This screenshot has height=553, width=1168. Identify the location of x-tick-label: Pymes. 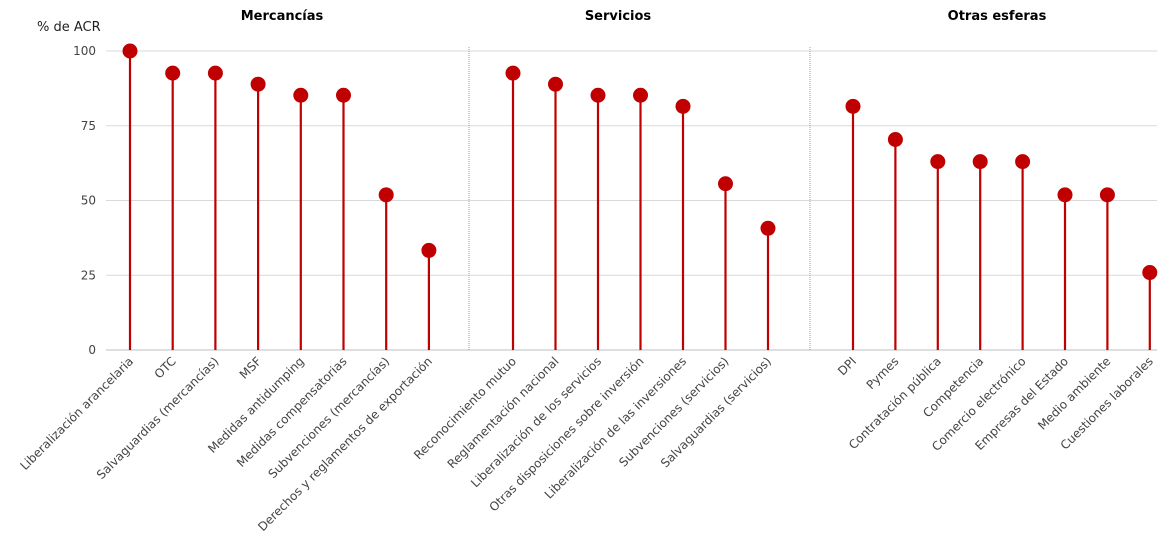
(883, 373).